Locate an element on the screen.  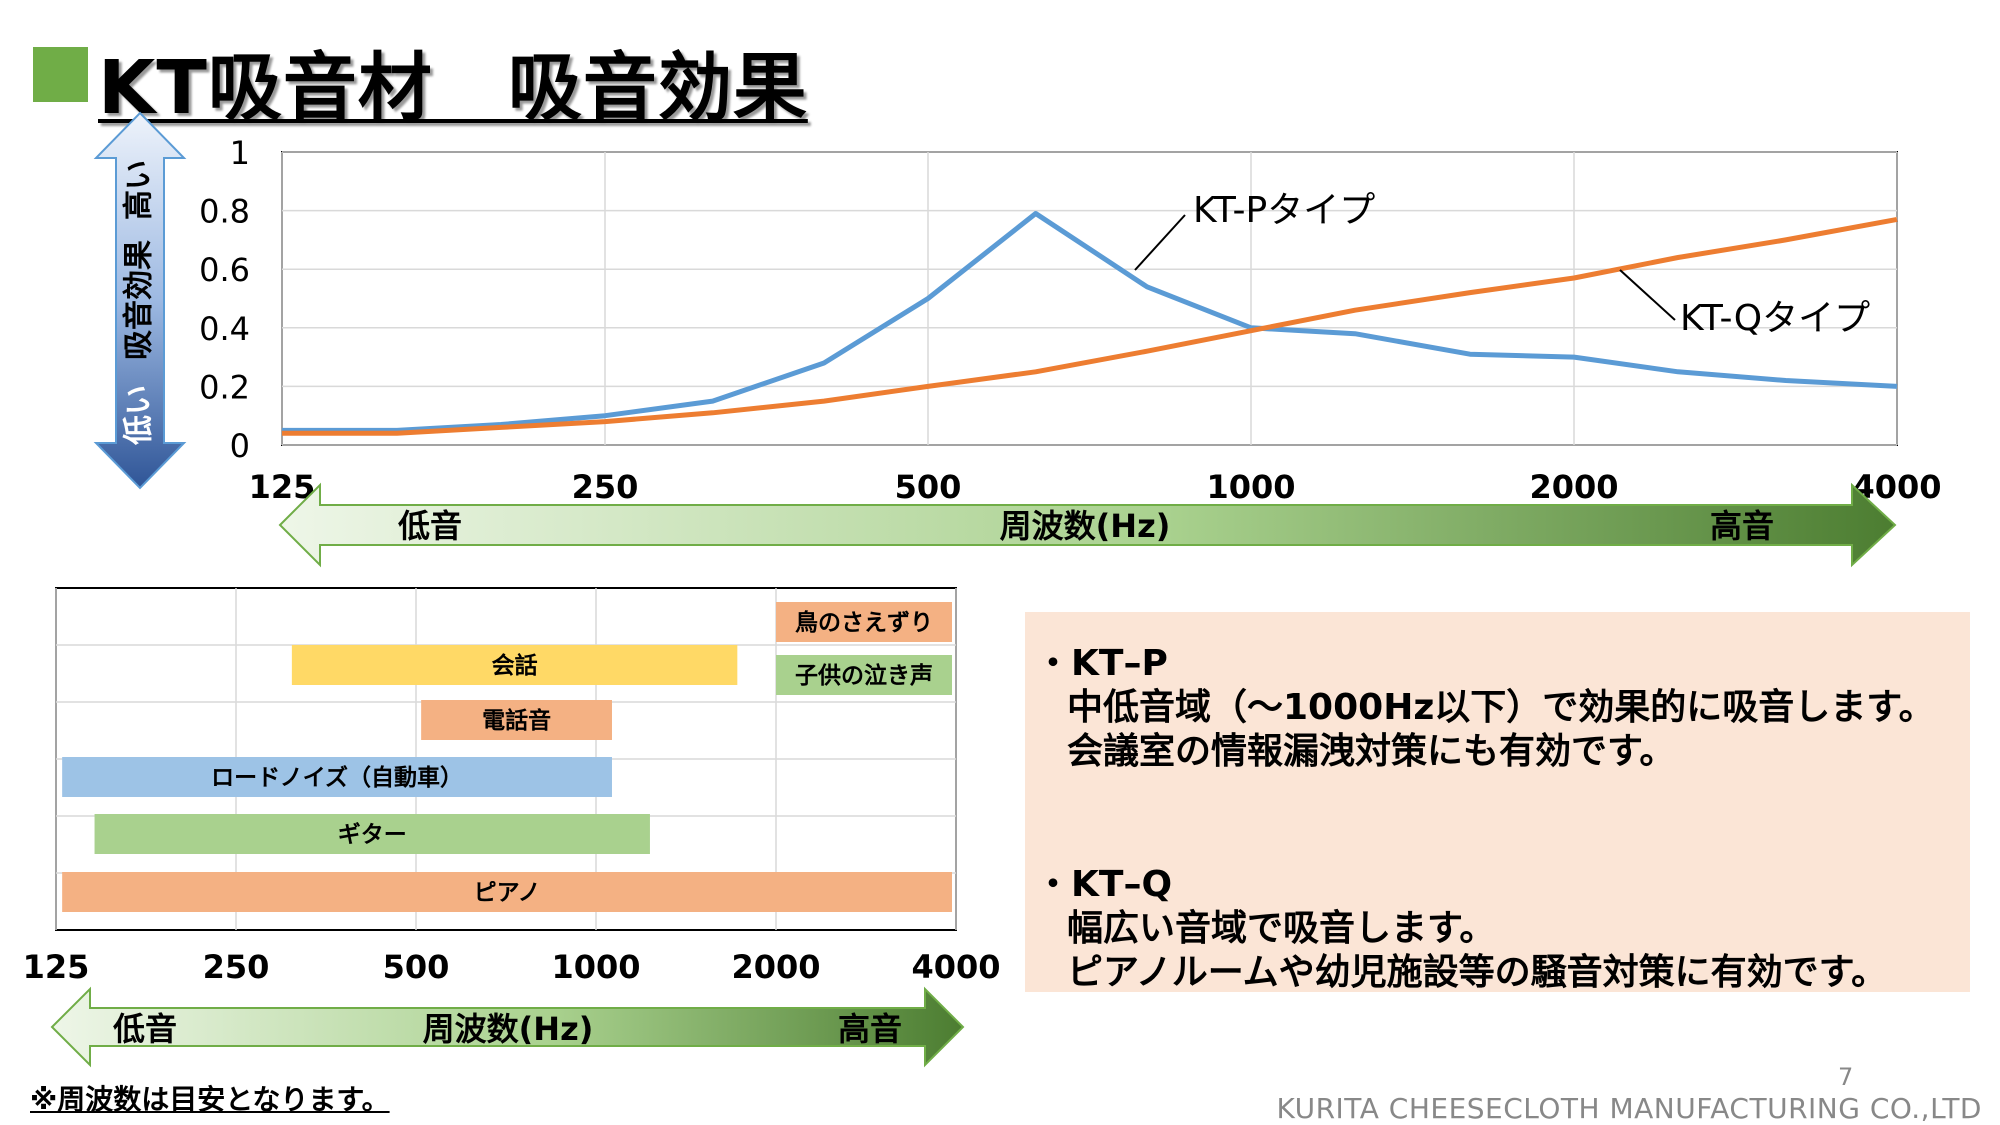
range-frequency-arrow is located at coordinates (507, 1027).